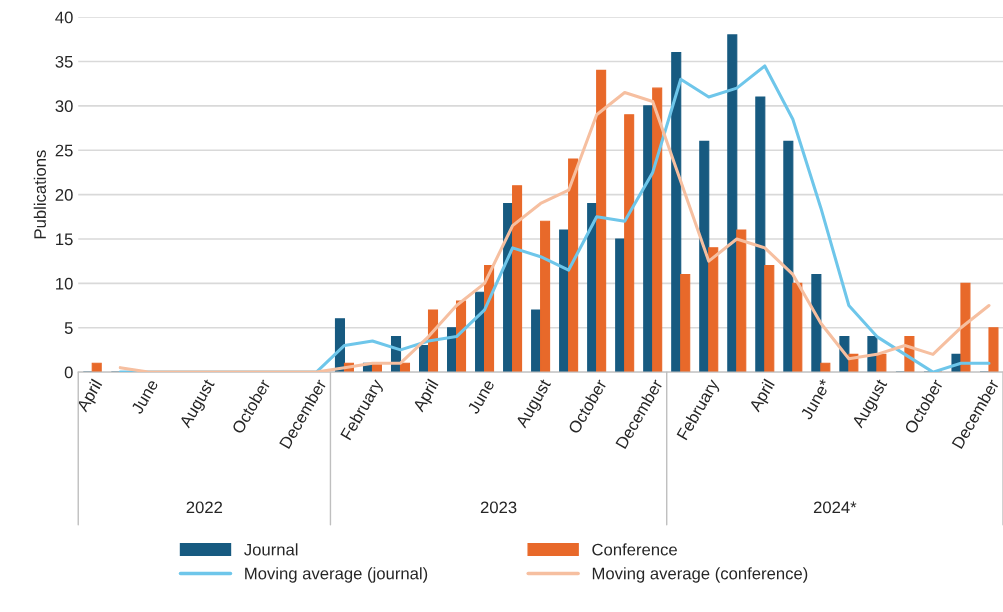 The image size is (1003, 612). Describe the element at coordinates (64, 17) in the screenshot. I see `y-tick-label: 40` at that location.